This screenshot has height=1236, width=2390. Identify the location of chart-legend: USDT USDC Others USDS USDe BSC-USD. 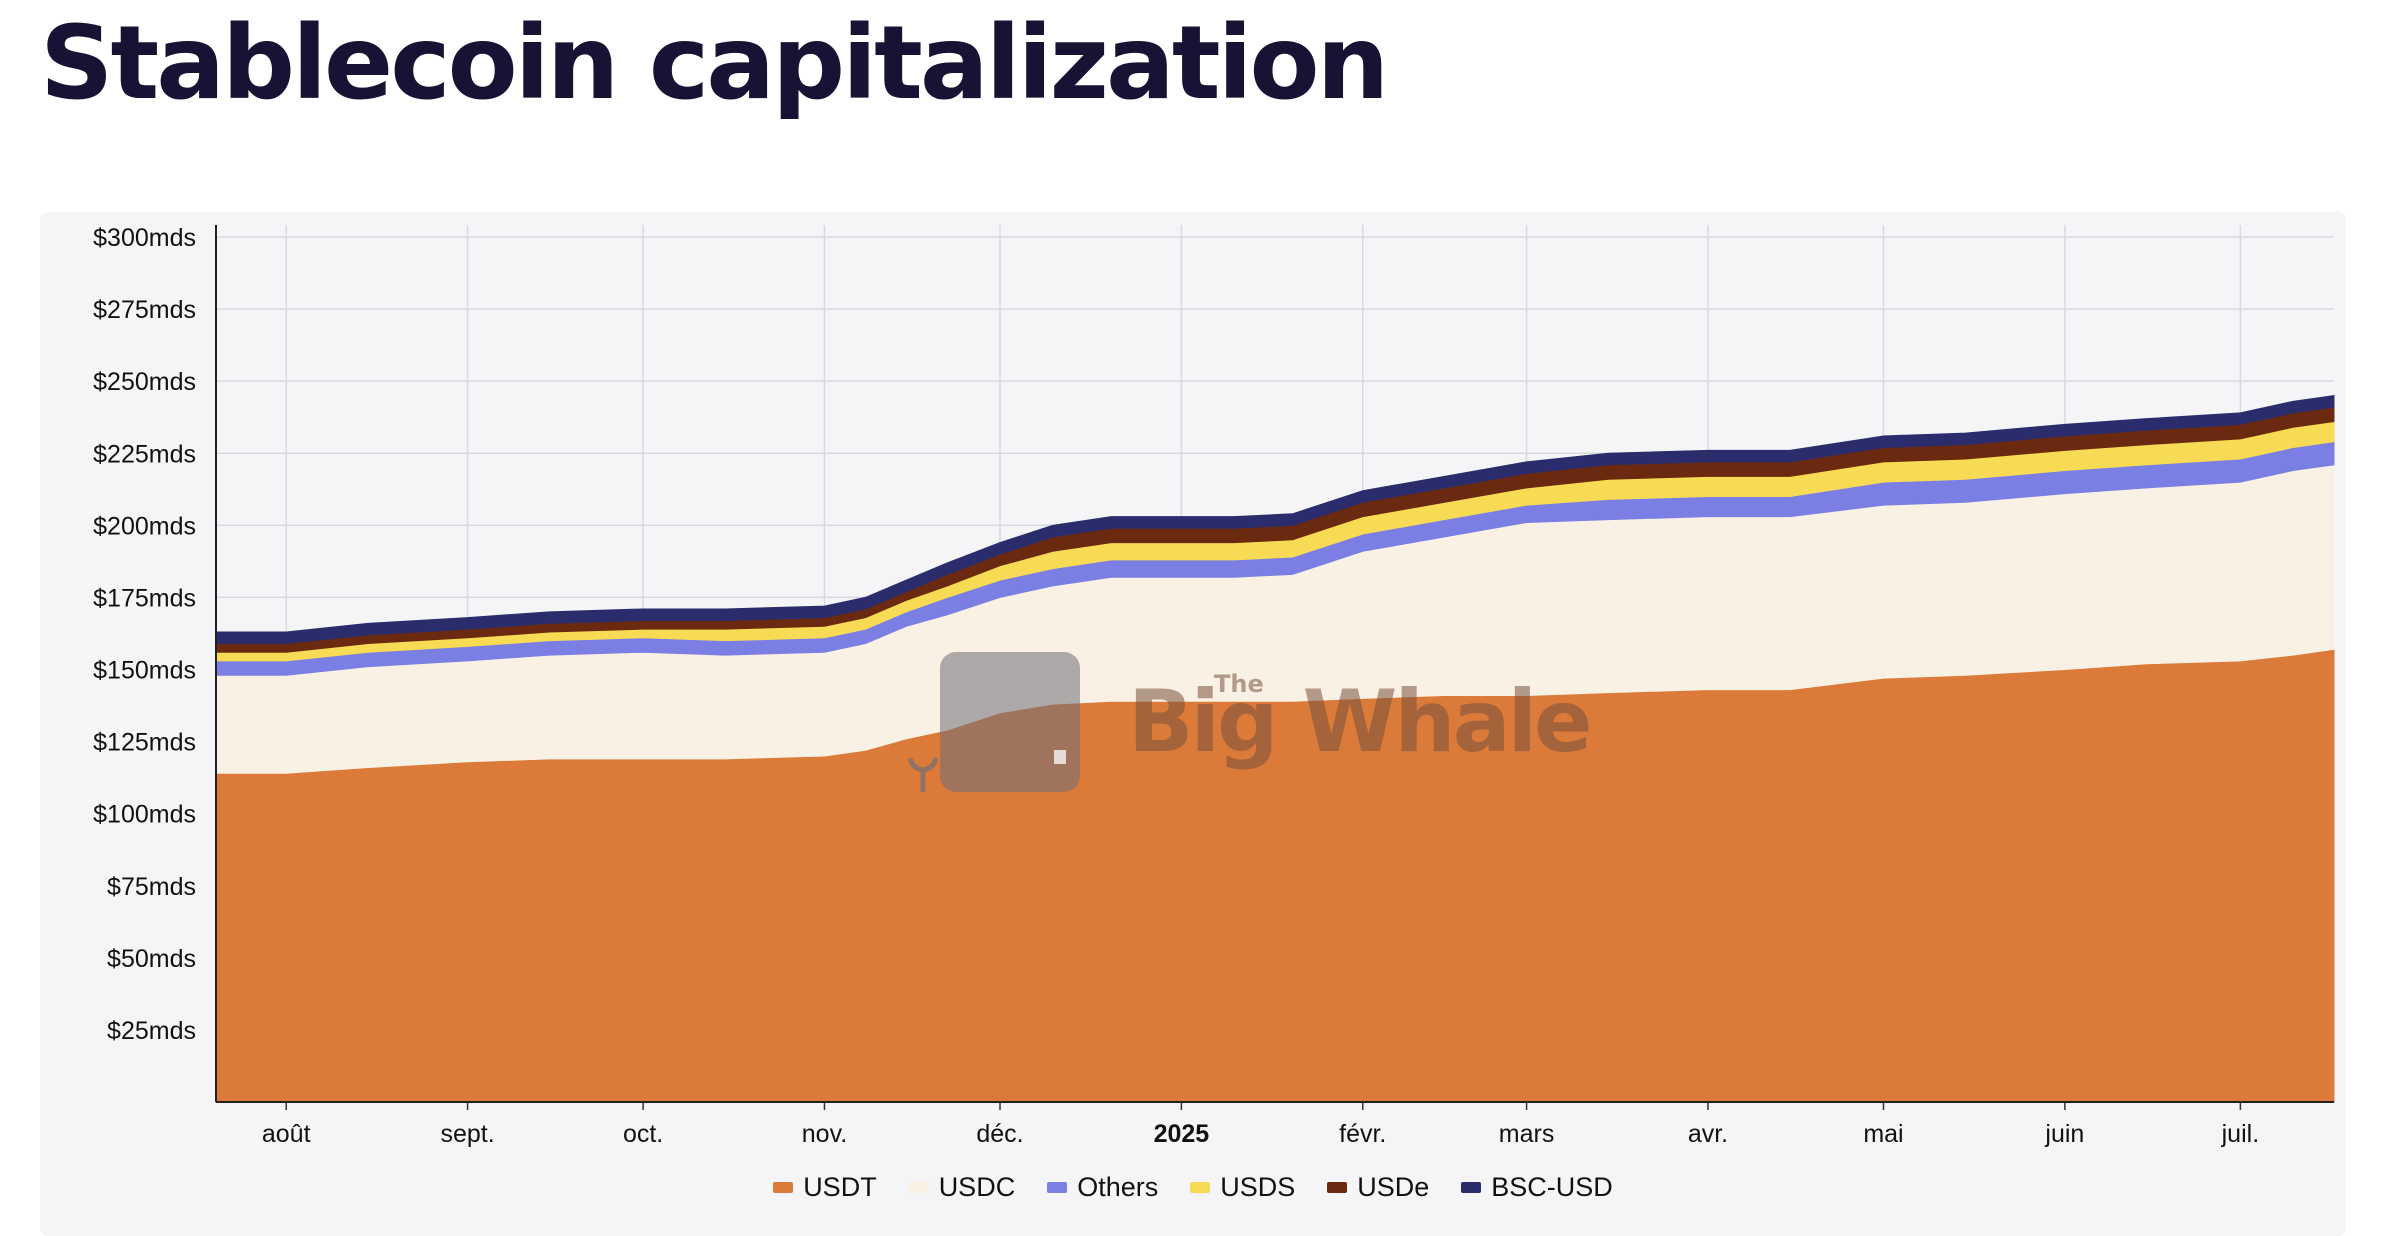
(1193, 1187).